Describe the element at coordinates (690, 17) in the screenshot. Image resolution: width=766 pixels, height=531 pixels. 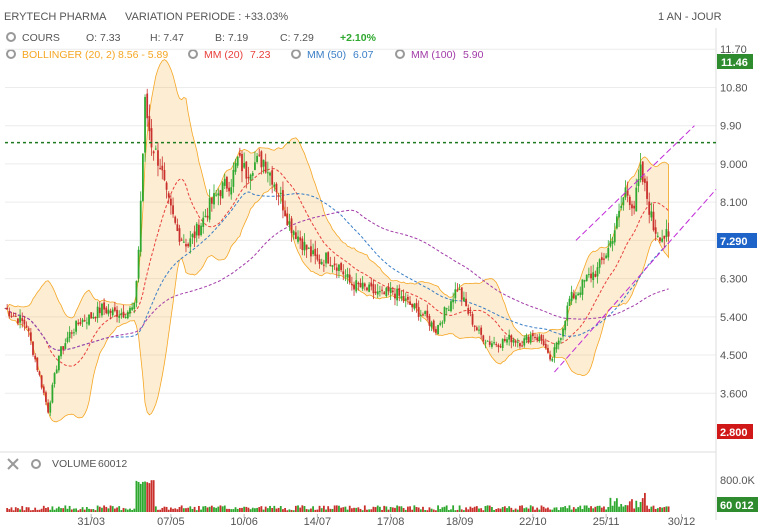
I see `period-selector: 1 AN - JOUR` at that location.